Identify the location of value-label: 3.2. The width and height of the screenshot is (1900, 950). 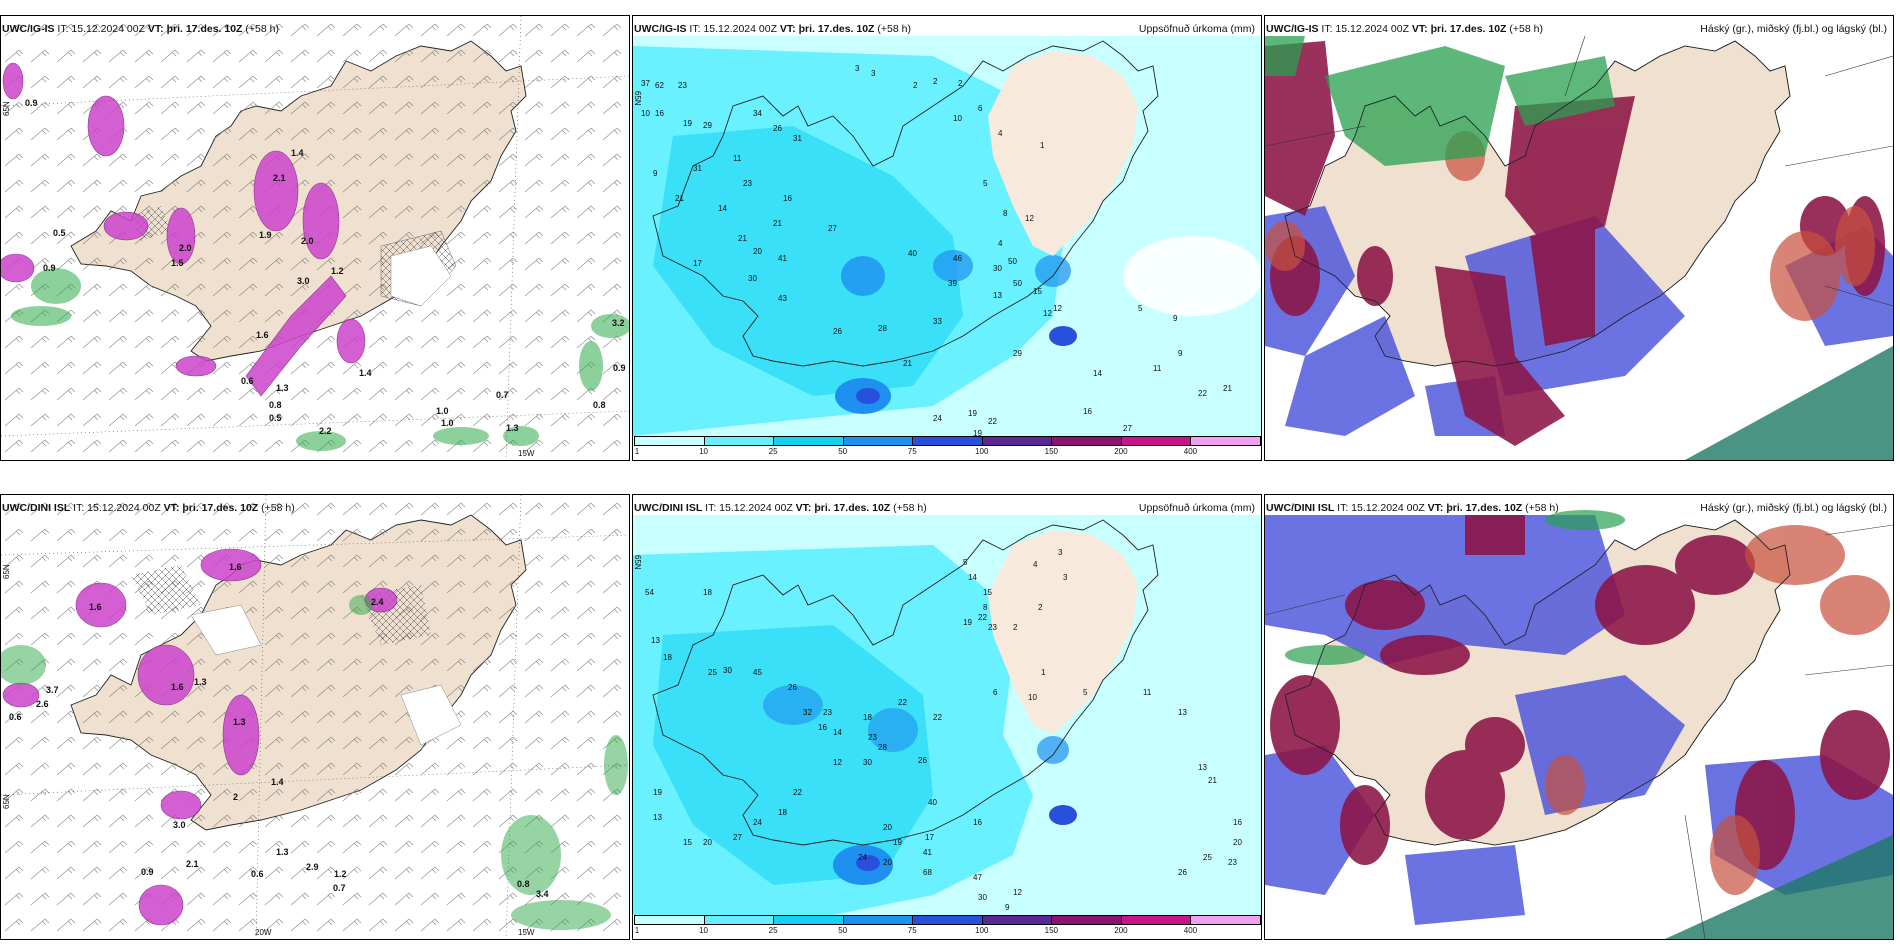
(618, 323).